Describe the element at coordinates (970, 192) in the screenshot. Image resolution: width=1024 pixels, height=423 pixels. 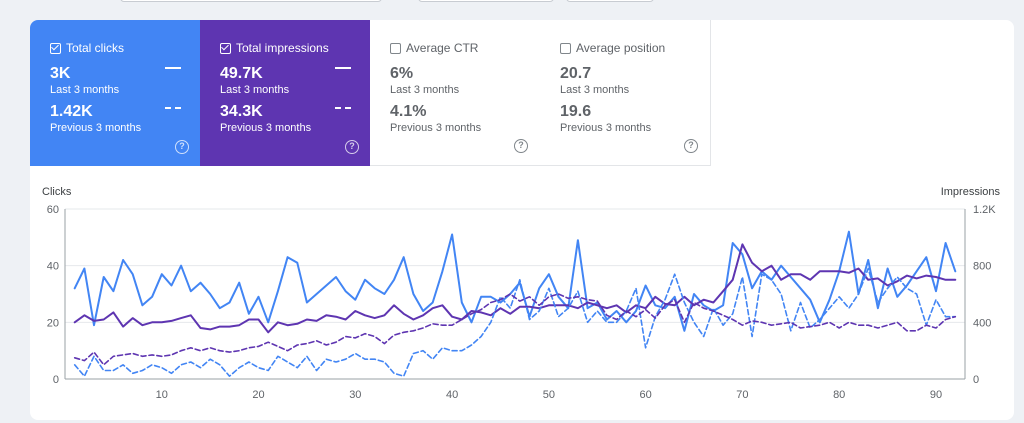
I see `right-axis-title: Impressions` at that location.